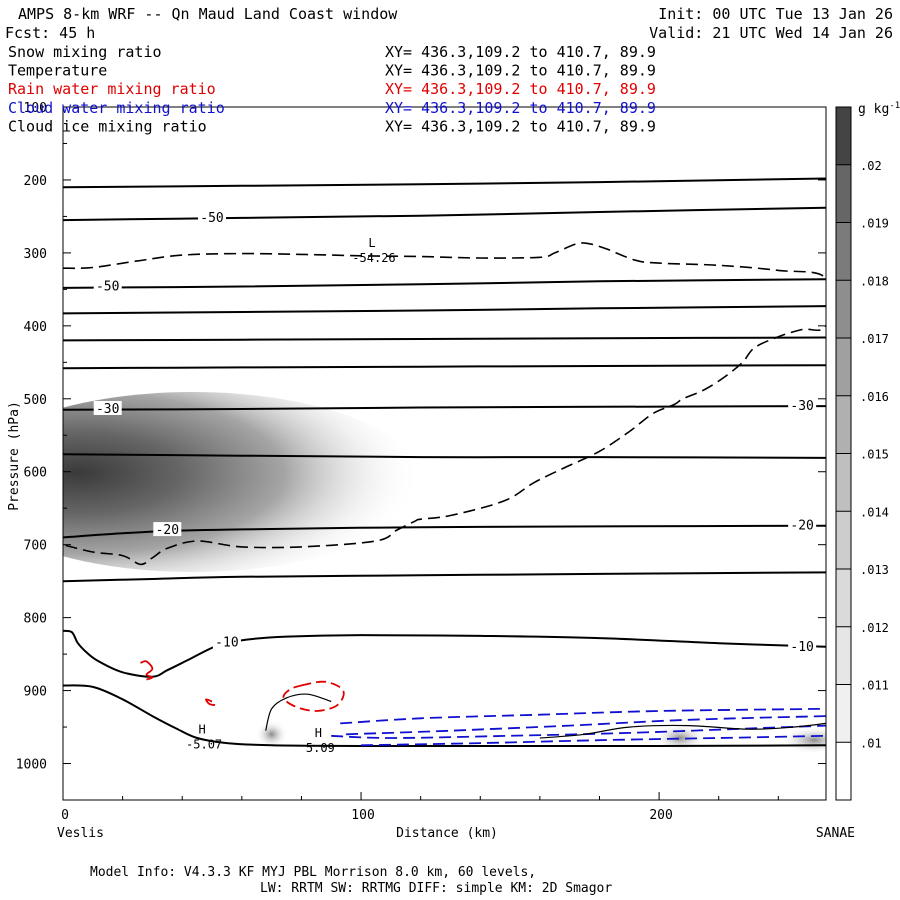 The width and height of the screenshot is (900, 900). What do you see at coordinates (80, 833) in the screenshot?
I see `start-point-label: Veslis` at bounding box center [80, 833].